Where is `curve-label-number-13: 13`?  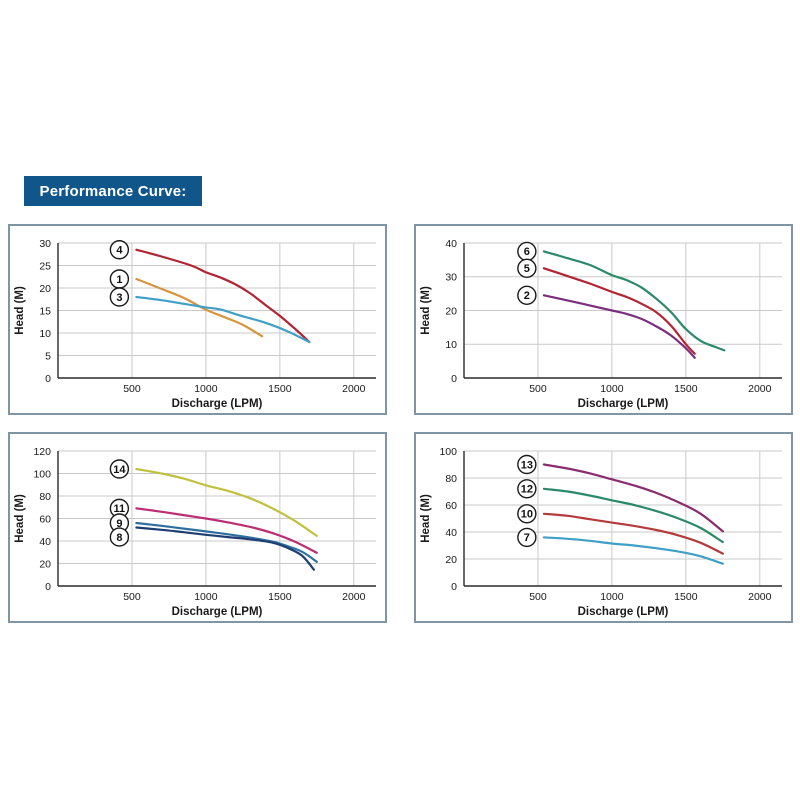
curve-label-number-13: 13 is located at coordinates (527, 465).